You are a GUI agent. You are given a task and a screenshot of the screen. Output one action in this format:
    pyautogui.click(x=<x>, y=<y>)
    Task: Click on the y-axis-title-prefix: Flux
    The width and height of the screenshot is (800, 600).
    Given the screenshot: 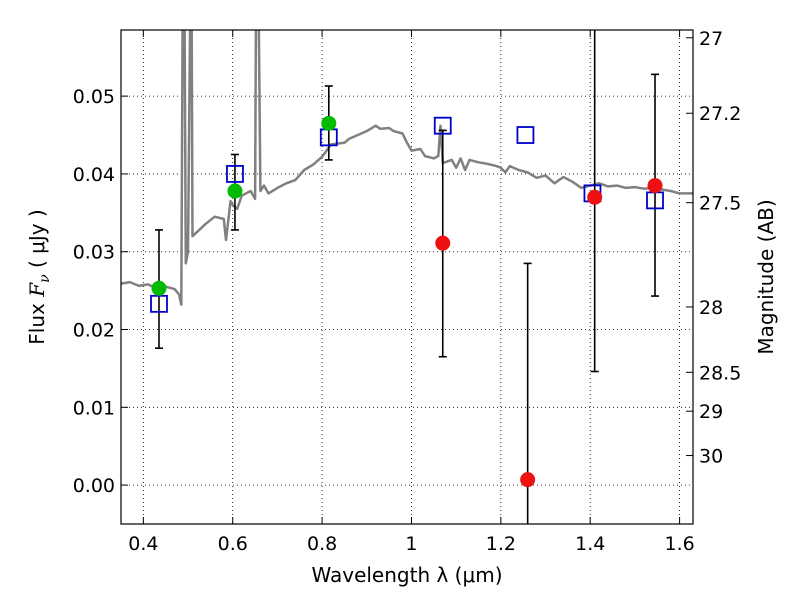 What is the action you would take?
    pyautogui.click(x=37, y=321)
    